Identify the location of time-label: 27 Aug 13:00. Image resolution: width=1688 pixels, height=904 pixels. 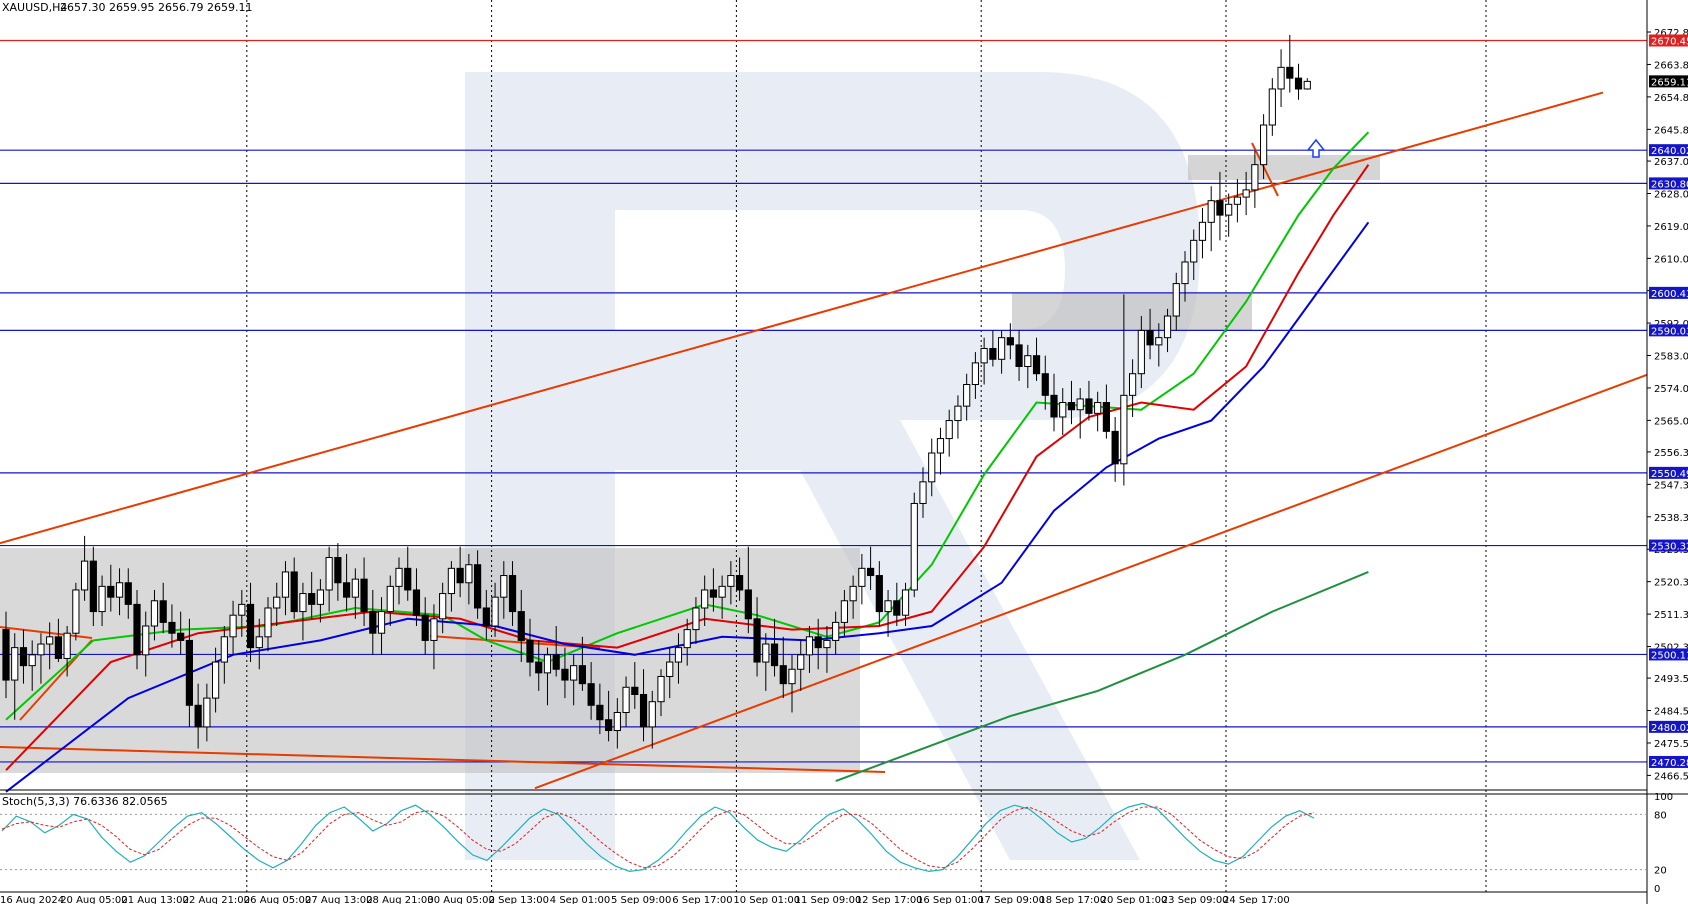
(338, 899).